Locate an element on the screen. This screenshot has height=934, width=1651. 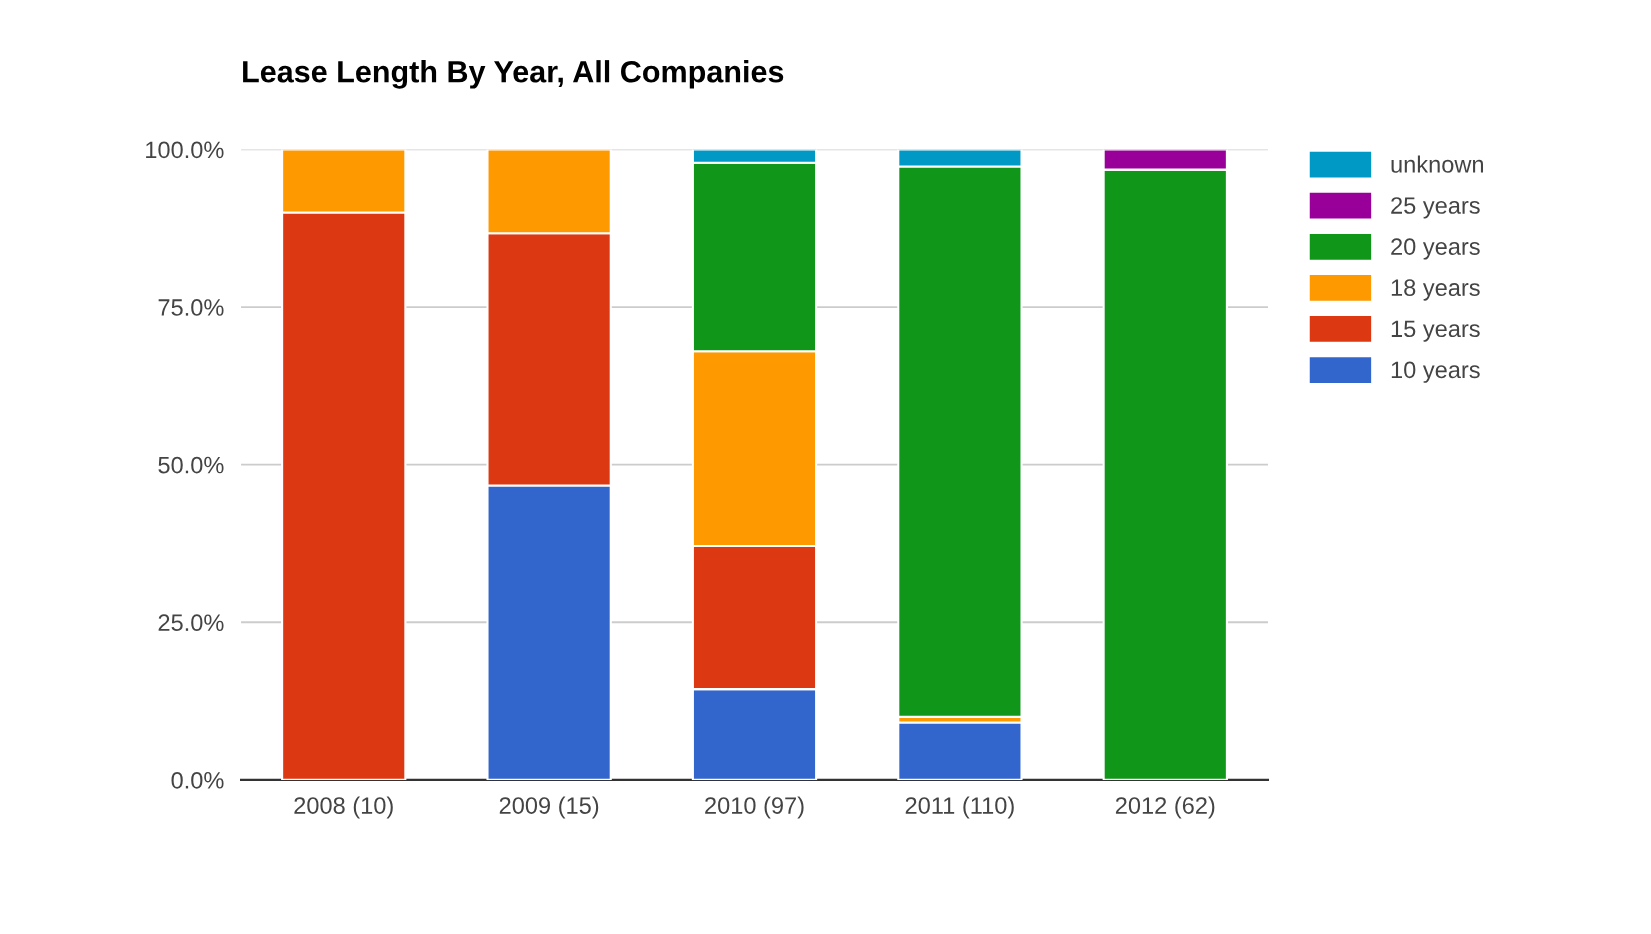
x-tick-label: 2009 (15) is located at coordinates (549, 807).